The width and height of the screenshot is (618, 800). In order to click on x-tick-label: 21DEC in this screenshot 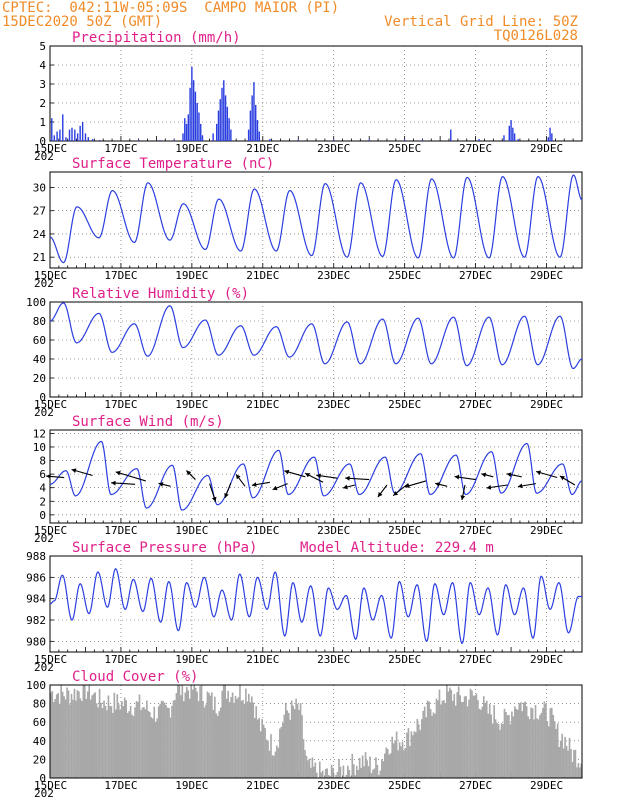, I will do `click(262, 275)`.